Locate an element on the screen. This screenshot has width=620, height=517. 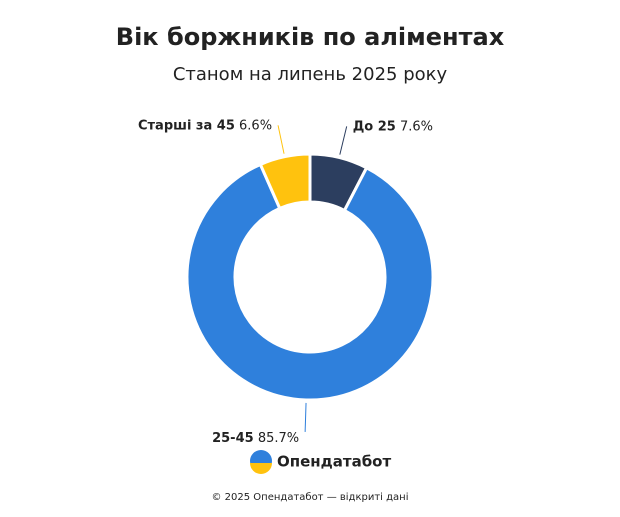
value-label: 7.6% is located at coordinates (416, 126).